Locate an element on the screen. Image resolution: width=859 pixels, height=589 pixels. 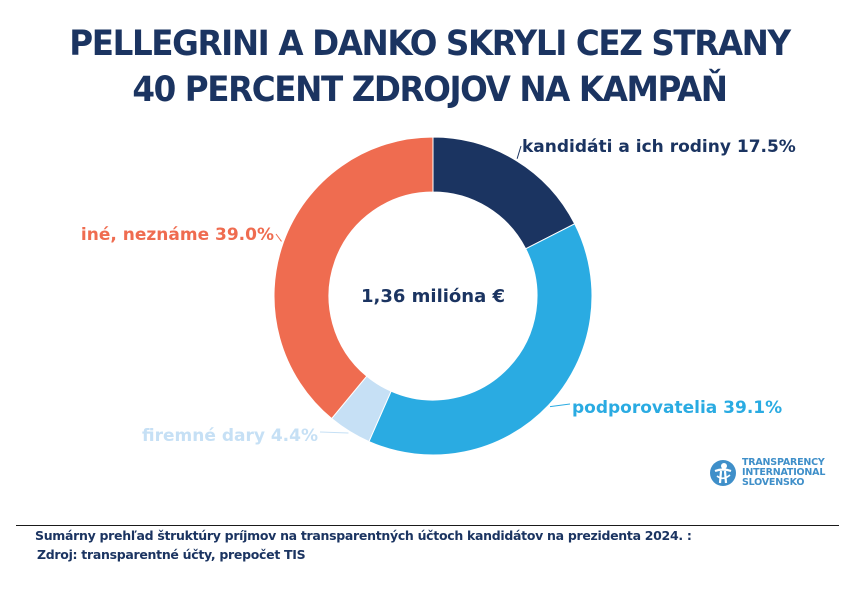
leader-line-ine-nezname is located at coordinates (278, 237).